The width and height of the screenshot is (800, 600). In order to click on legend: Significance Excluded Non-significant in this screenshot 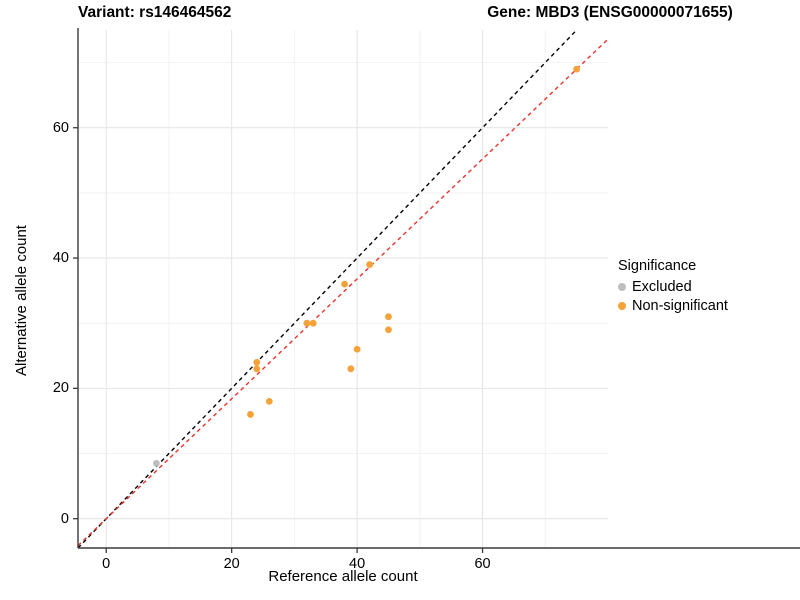, I will do `click(673, 286)`.